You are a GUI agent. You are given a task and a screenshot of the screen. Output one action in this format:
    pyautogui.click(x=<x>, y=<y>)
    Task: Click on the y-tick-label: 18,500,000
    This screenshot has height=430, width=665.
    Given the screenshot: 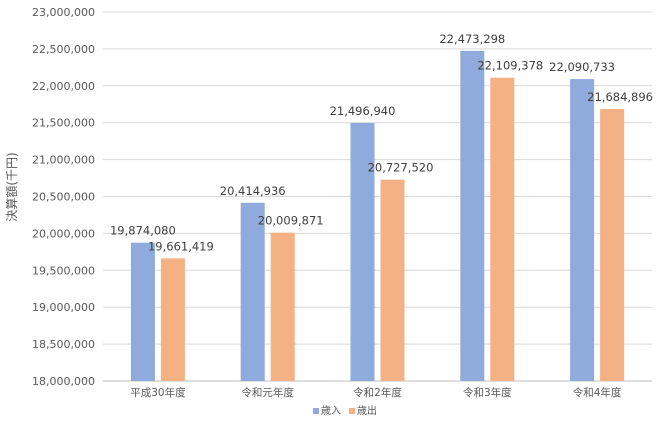 What is the action you would take?
    pyautogui.click(x=63, y=344)
    